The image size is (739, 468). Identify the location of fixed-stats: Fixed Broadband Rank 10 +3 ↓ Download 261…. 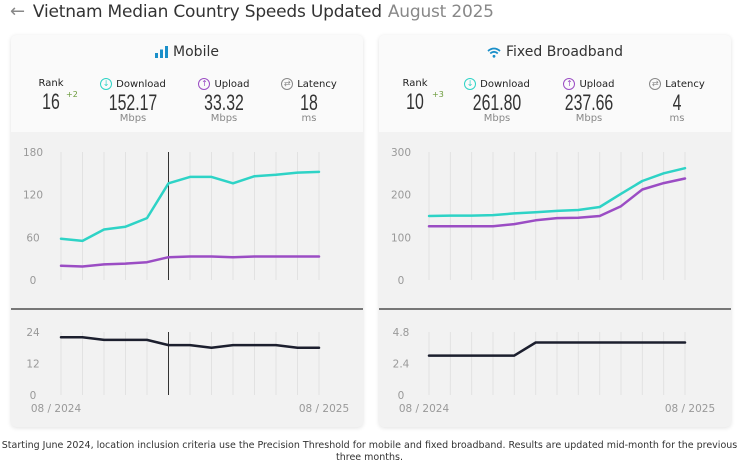
(555, 83).